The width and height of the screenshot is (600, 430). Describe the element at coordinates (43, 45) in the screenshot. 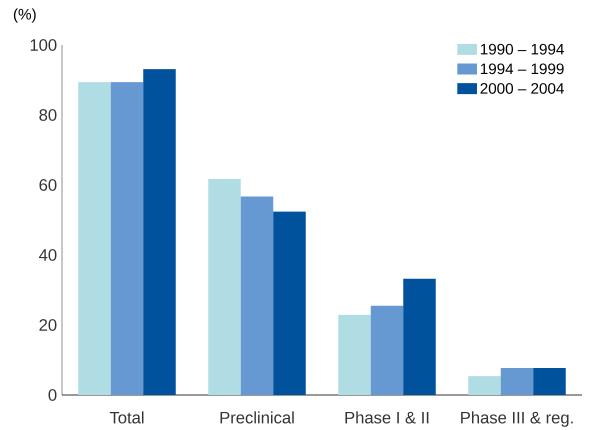

I see `y-tick-label: 100` at that location.